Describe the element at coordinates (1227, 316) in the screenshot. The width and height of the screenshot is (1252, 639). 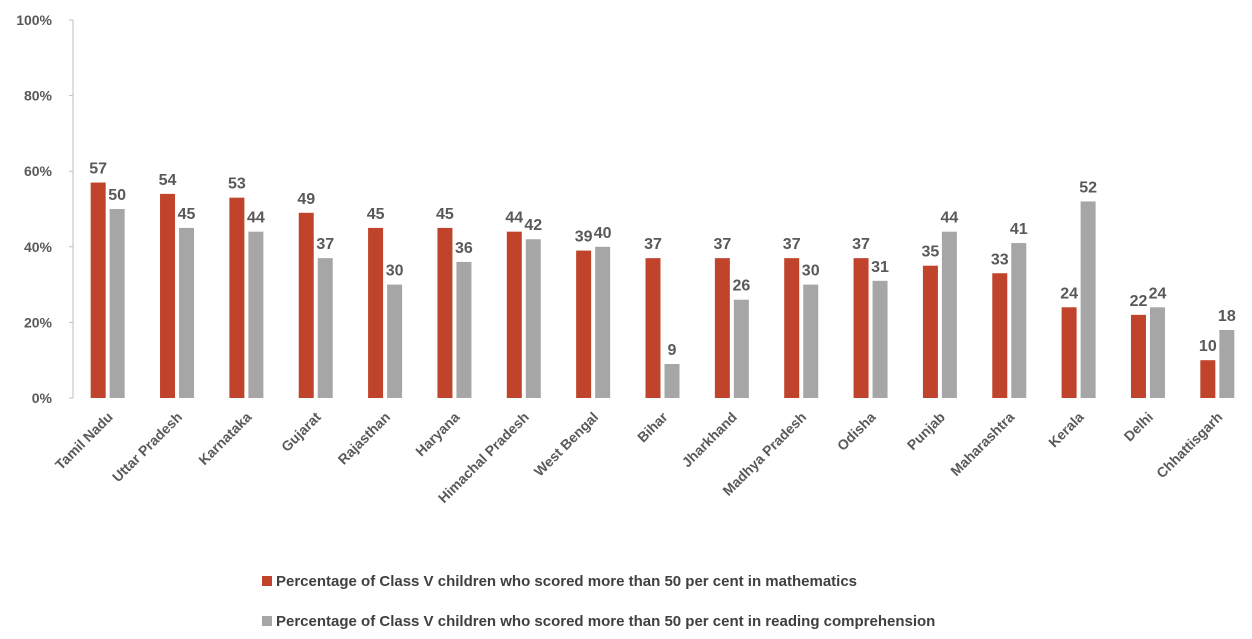
I see `value-label: 18` at that location.